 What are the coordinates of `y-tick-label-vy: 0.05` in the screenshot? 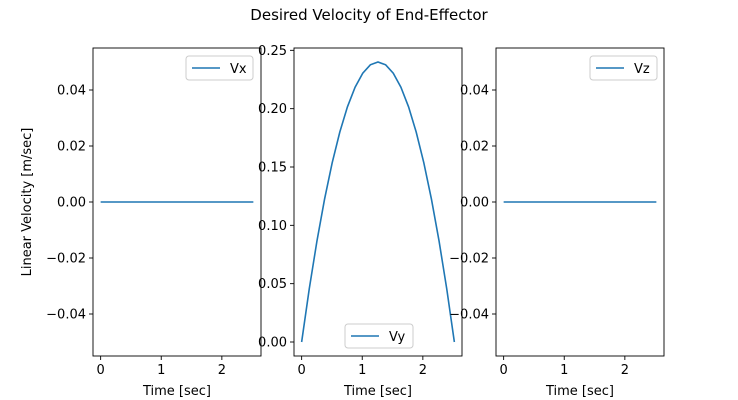 It's located at (272, 284).